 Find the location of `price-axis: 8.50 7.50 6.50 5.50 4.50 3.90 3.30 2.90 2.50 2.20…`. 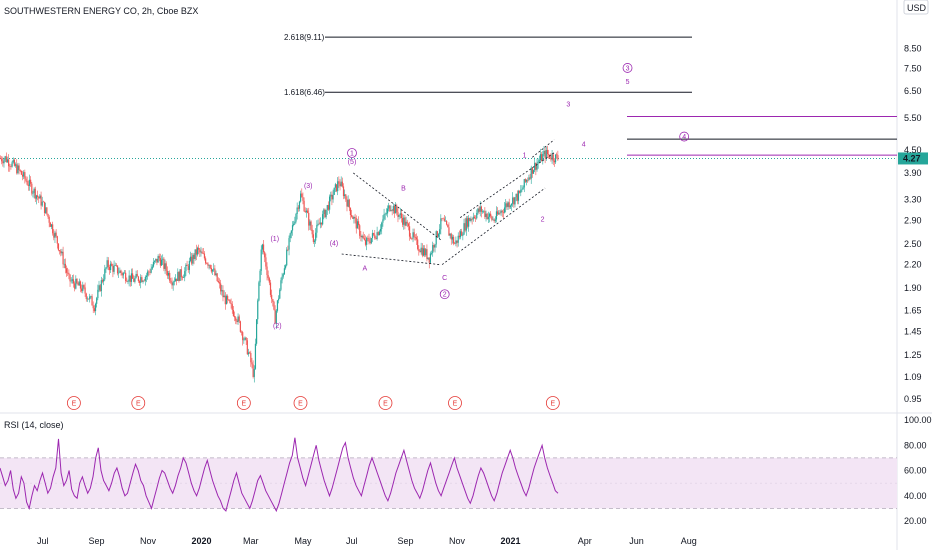

price-axis: 8.50 7.50 6.50 5.50 4.50 3.90 3.30 2.90 2.50 2.20… is located at coordinates (913, 223).